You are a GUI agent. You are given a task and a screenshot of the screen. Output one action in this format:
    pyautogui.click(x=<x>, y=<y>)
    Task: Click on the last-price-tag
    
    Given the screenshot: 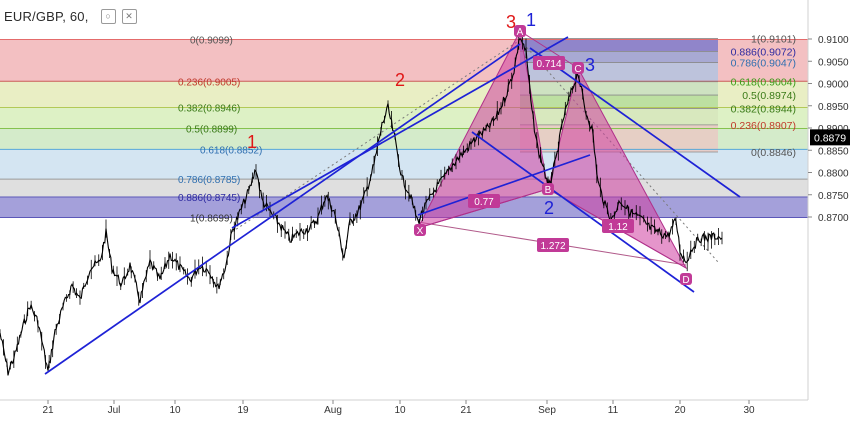 What is the action you would take?
    pyautogui.click(x=830, y=137)
    